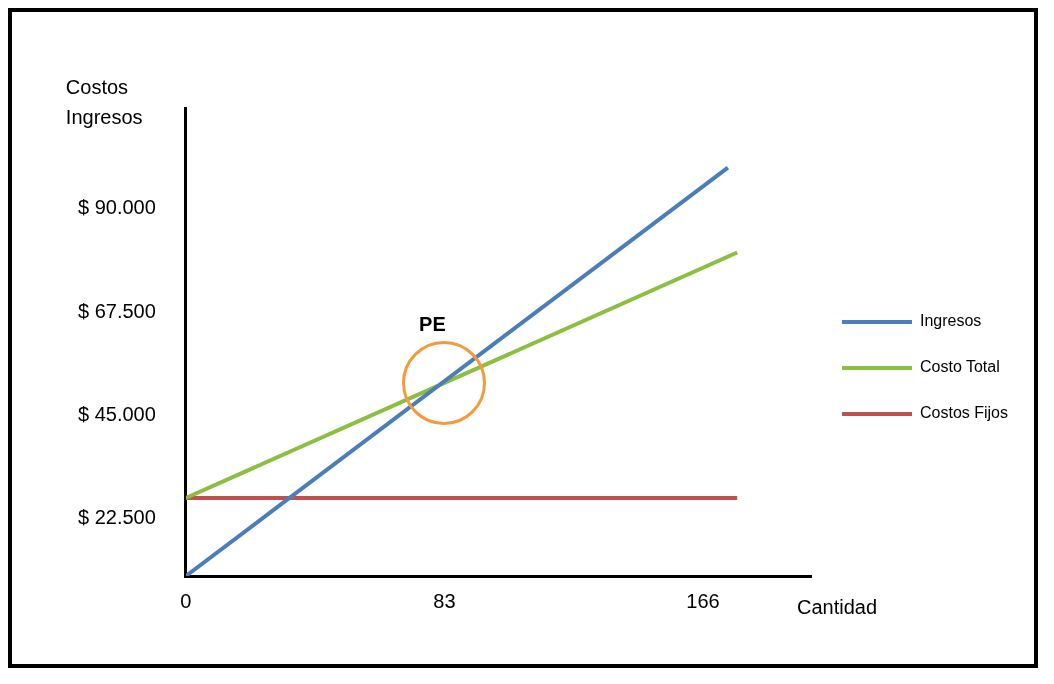  What do you see at coordinates (837, 606) in the screenshot?
I see `x-axis-title: Cantidad` at bounding box center [837, 606].